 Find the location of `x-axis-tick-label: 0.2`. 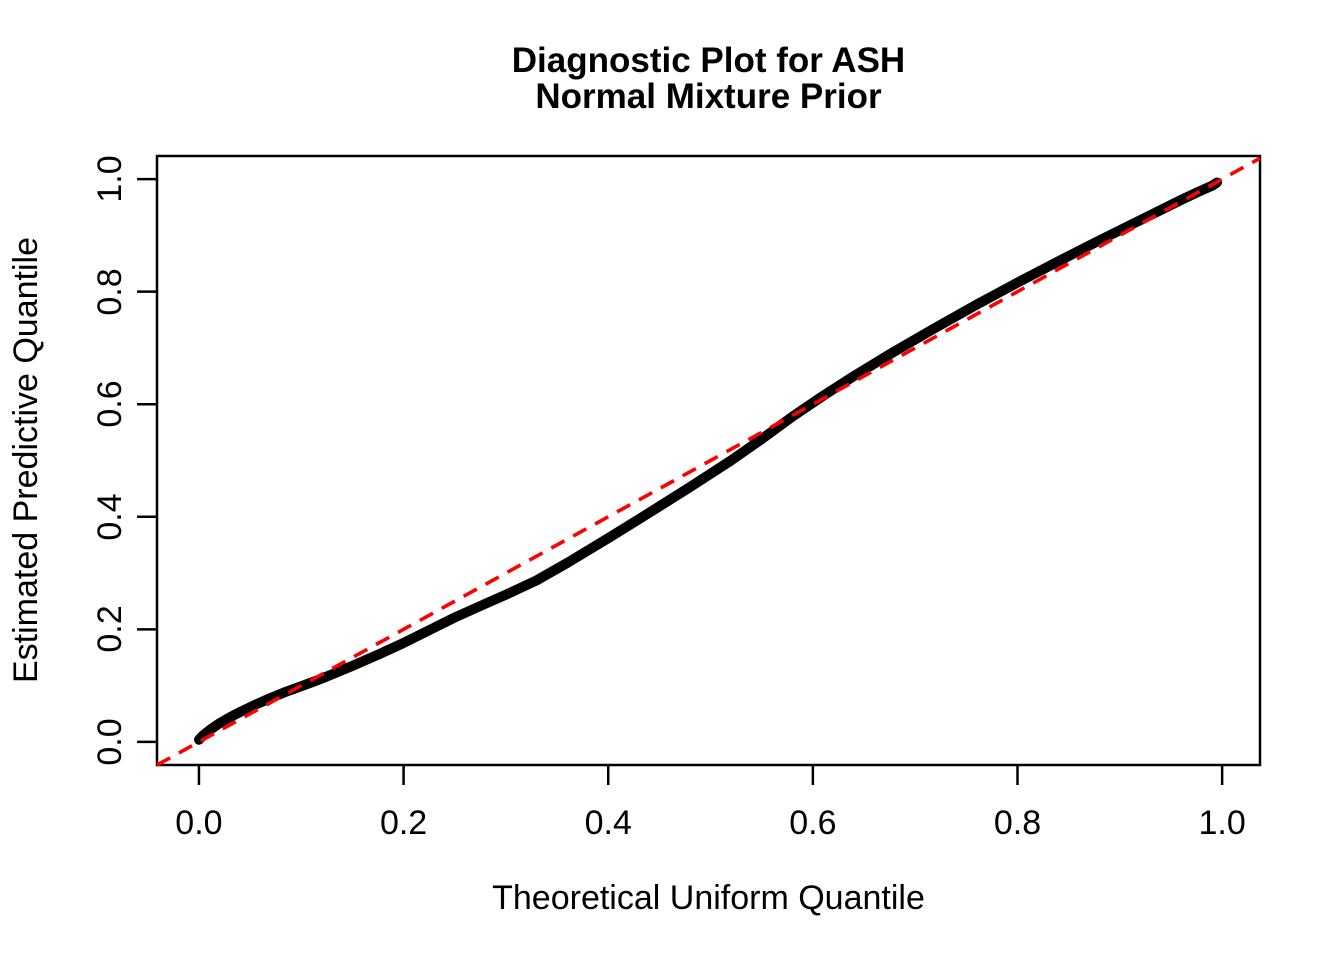

x-axis-tick-label: 0.2 is located at coordinates (403, 823).